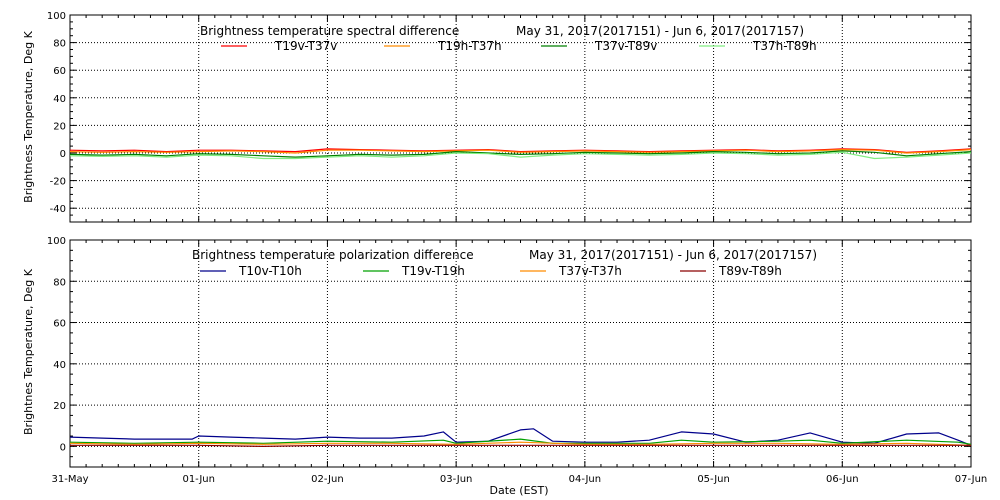  Describe the element at coordinates (518, 490) in the screenshot. I see `x-axis-label: Date (EST)` at that location.